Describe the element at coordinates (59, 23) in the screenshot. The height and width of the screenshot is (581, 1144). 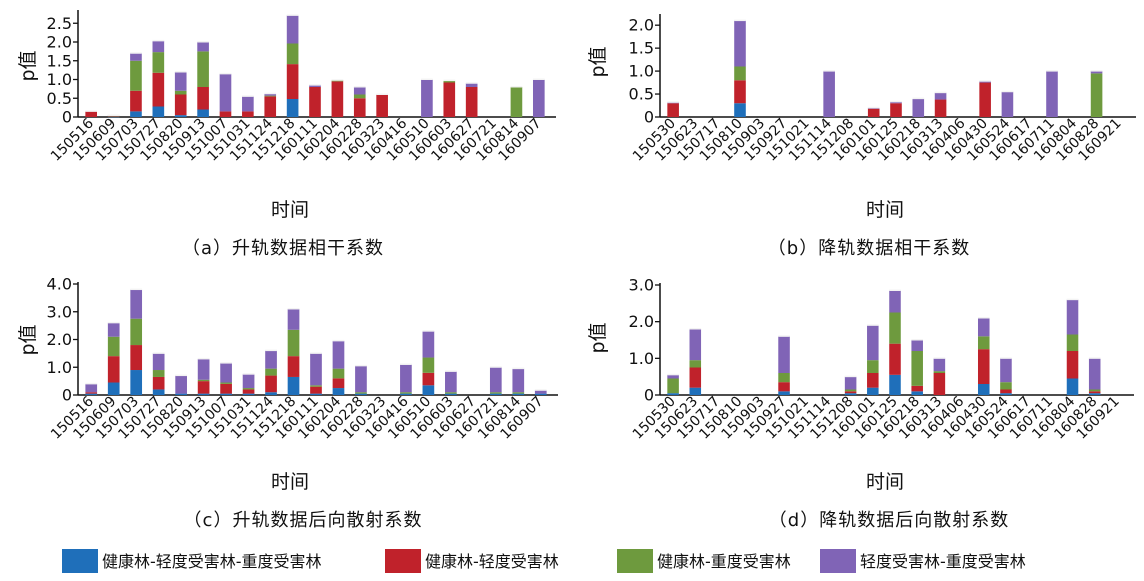
I see `y-tick-label: 2.5` at that location.